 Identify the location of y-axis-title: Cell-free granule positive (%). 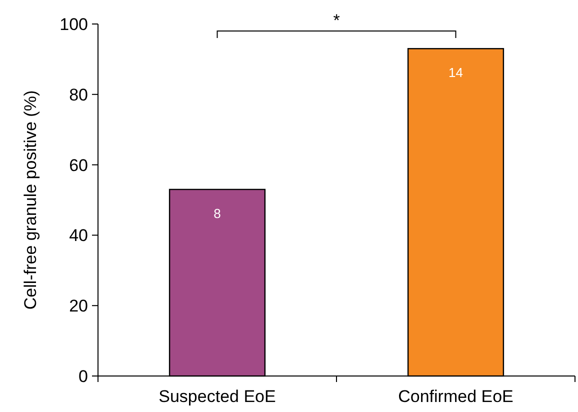
(30, 200).